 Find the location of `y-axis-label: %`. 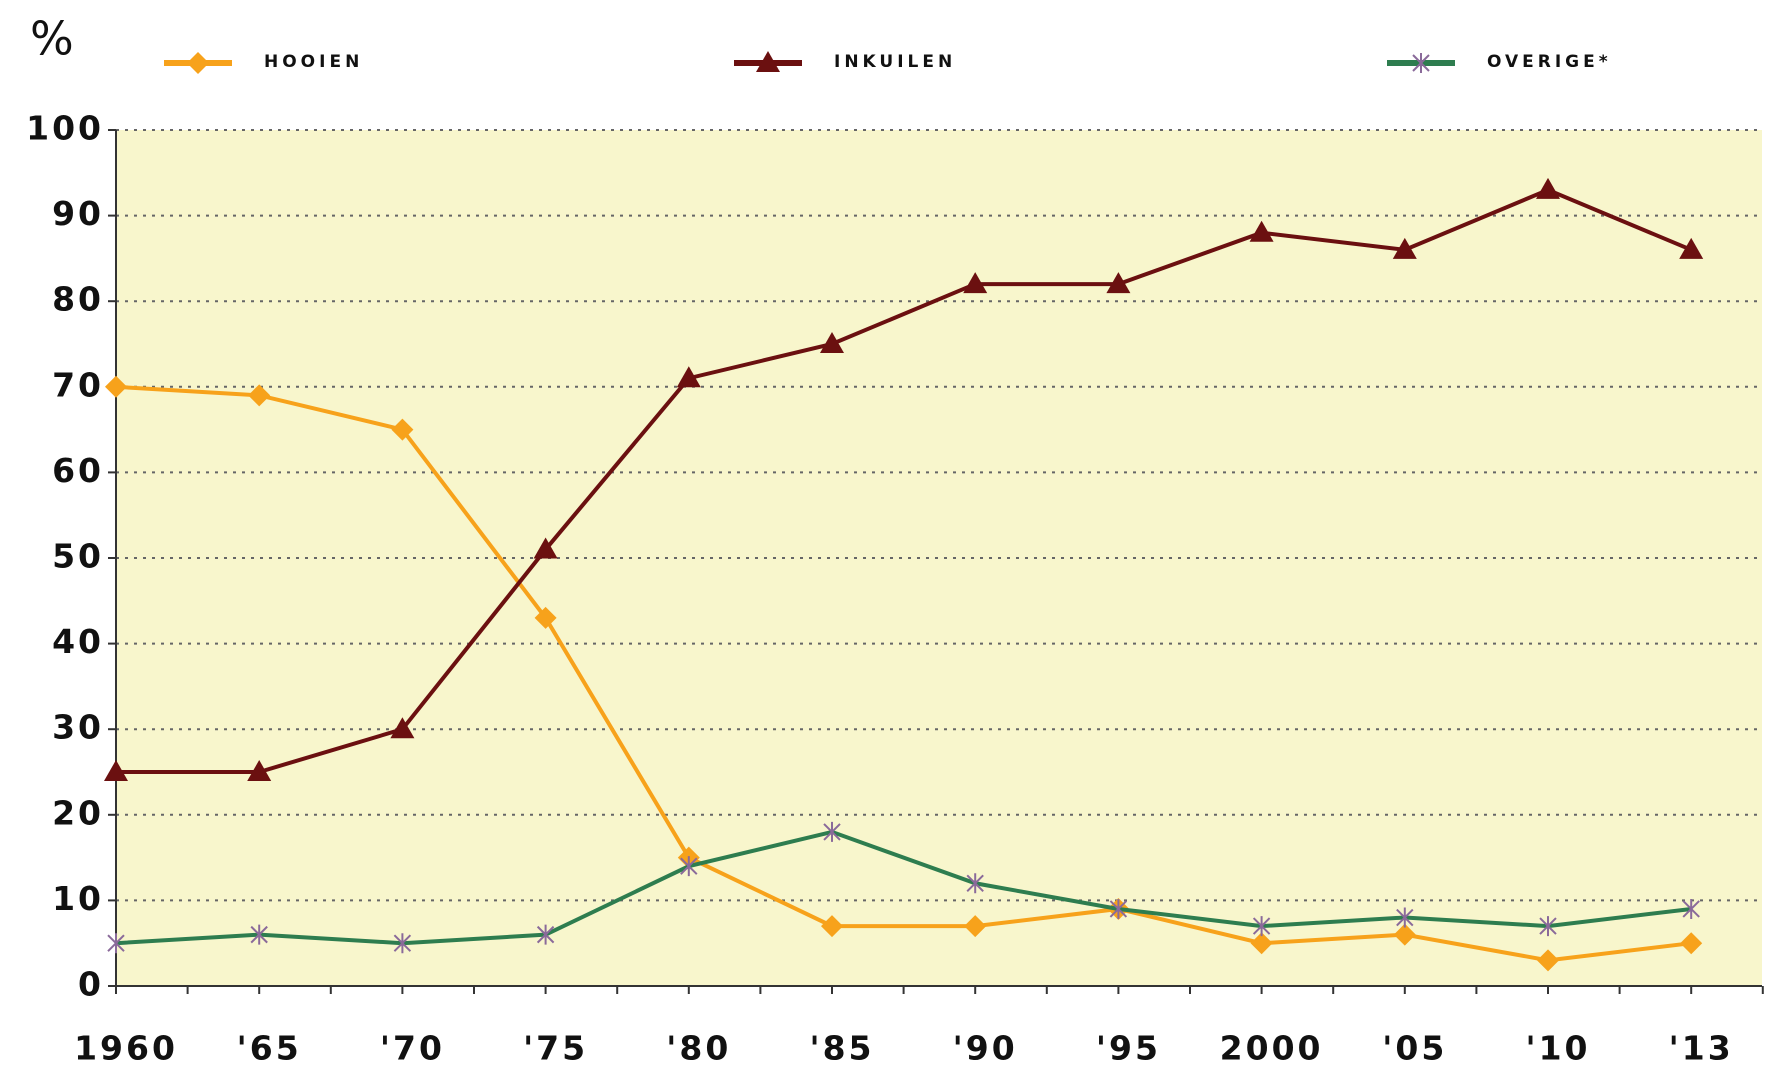

y-axis-label: % is located at coordinates (52, 39).